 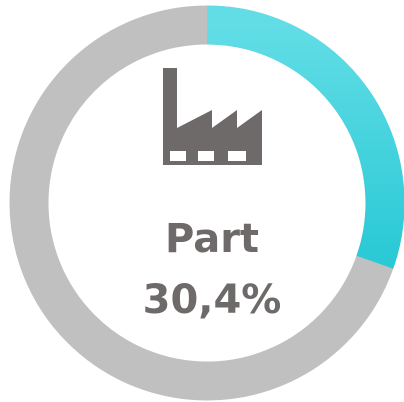 What do you see at coordinates (212, 239) in the screenshot?
I see `title: Part` at bounding box center [212, 239].